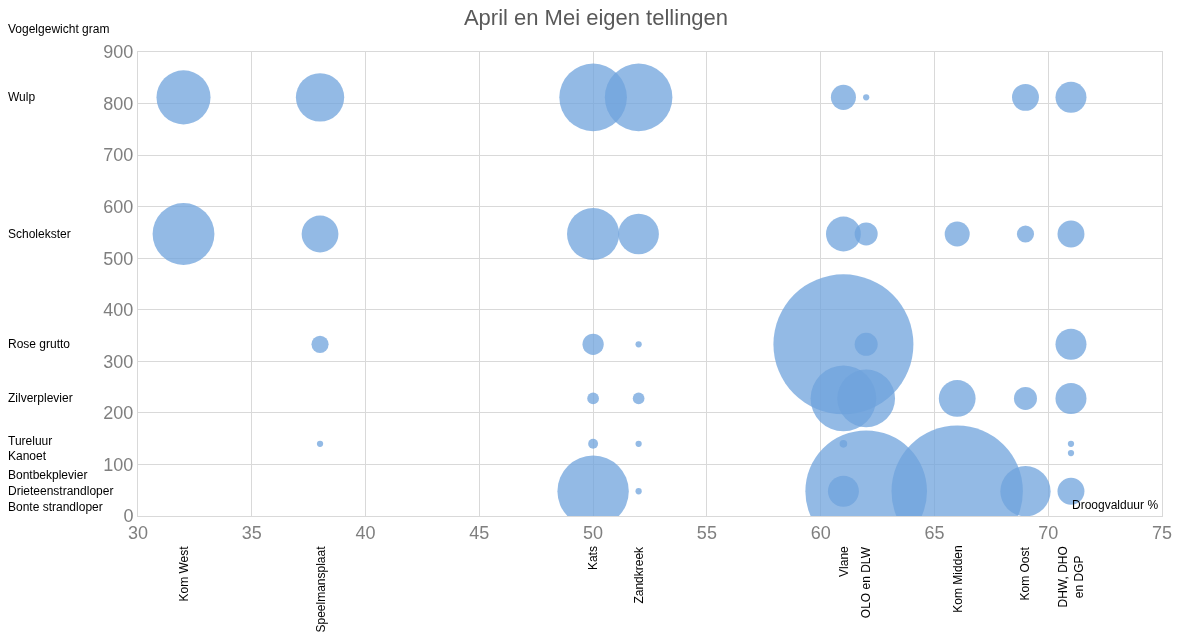  I want to click on text: Drieteenstrandloper, so click(61, 491).